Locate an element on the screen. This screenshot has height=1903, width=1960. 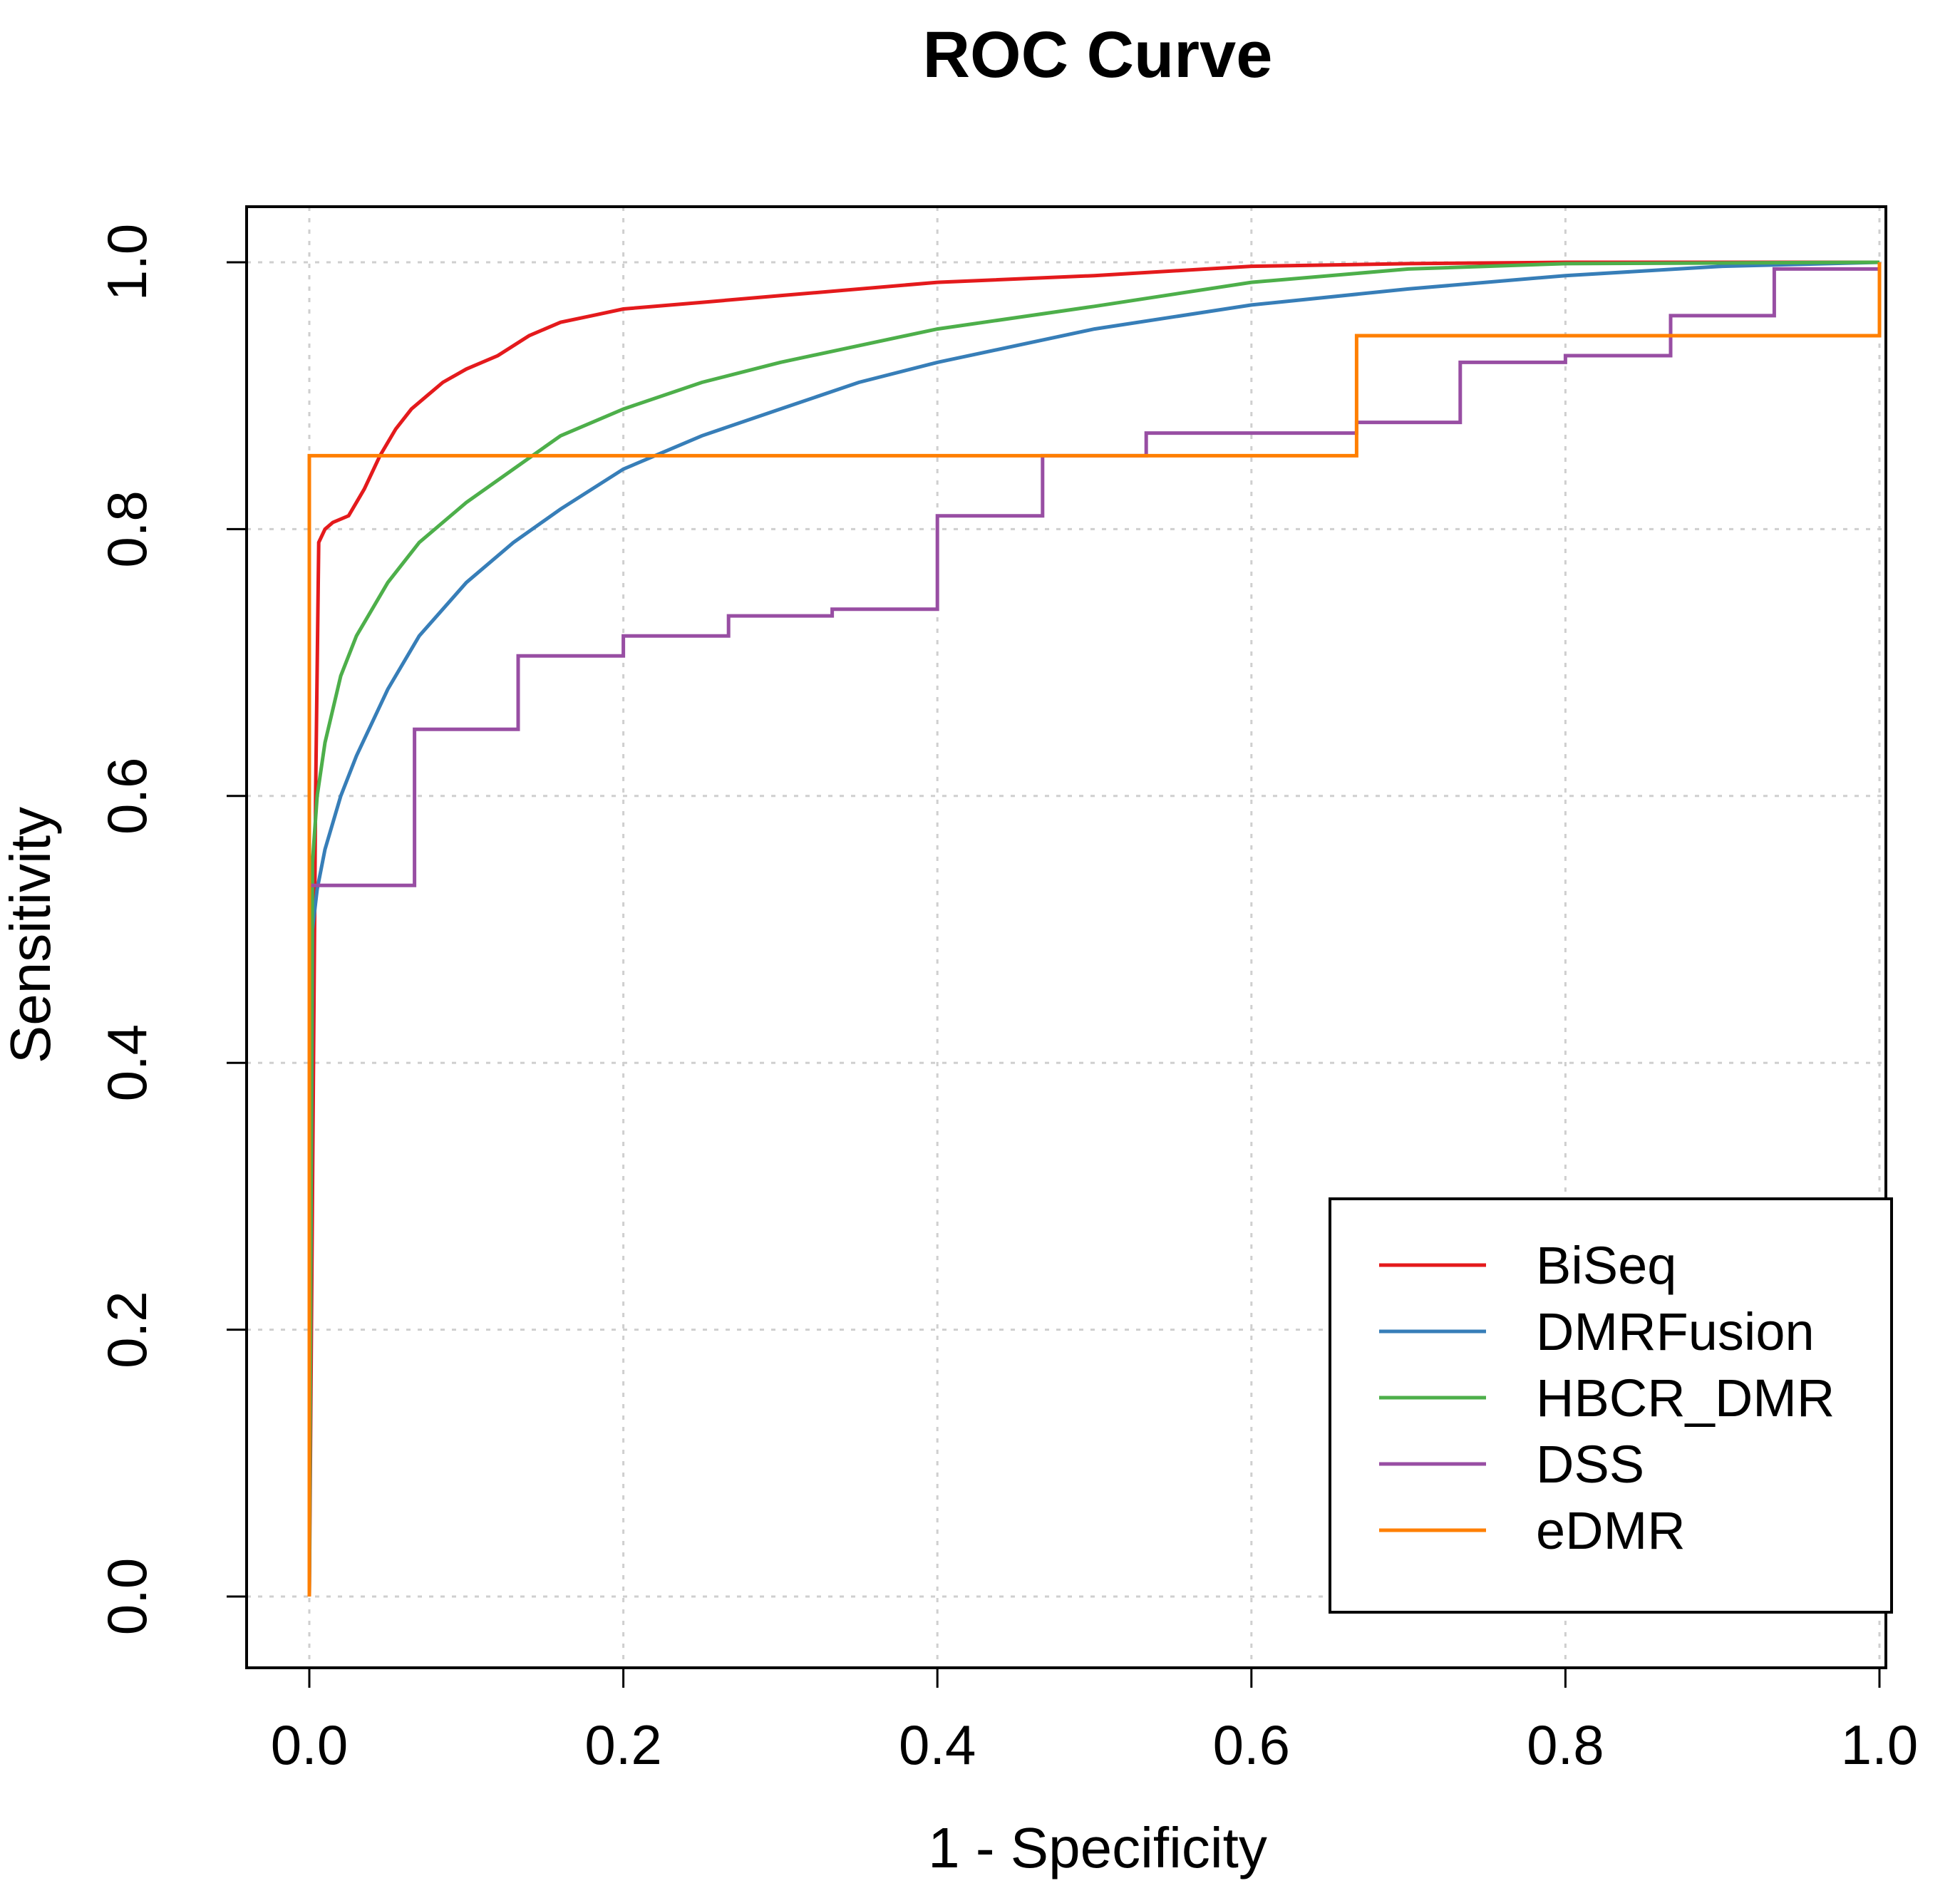
x-tick-label: 0.8 is located at coordinates (1565, 1745).